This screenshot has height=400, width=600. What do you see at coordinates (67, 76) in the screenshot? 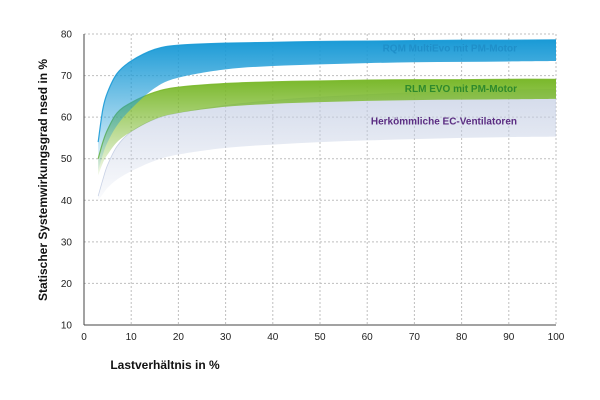
I see `y-tick-label: 70` at bounding box center [67, 76].